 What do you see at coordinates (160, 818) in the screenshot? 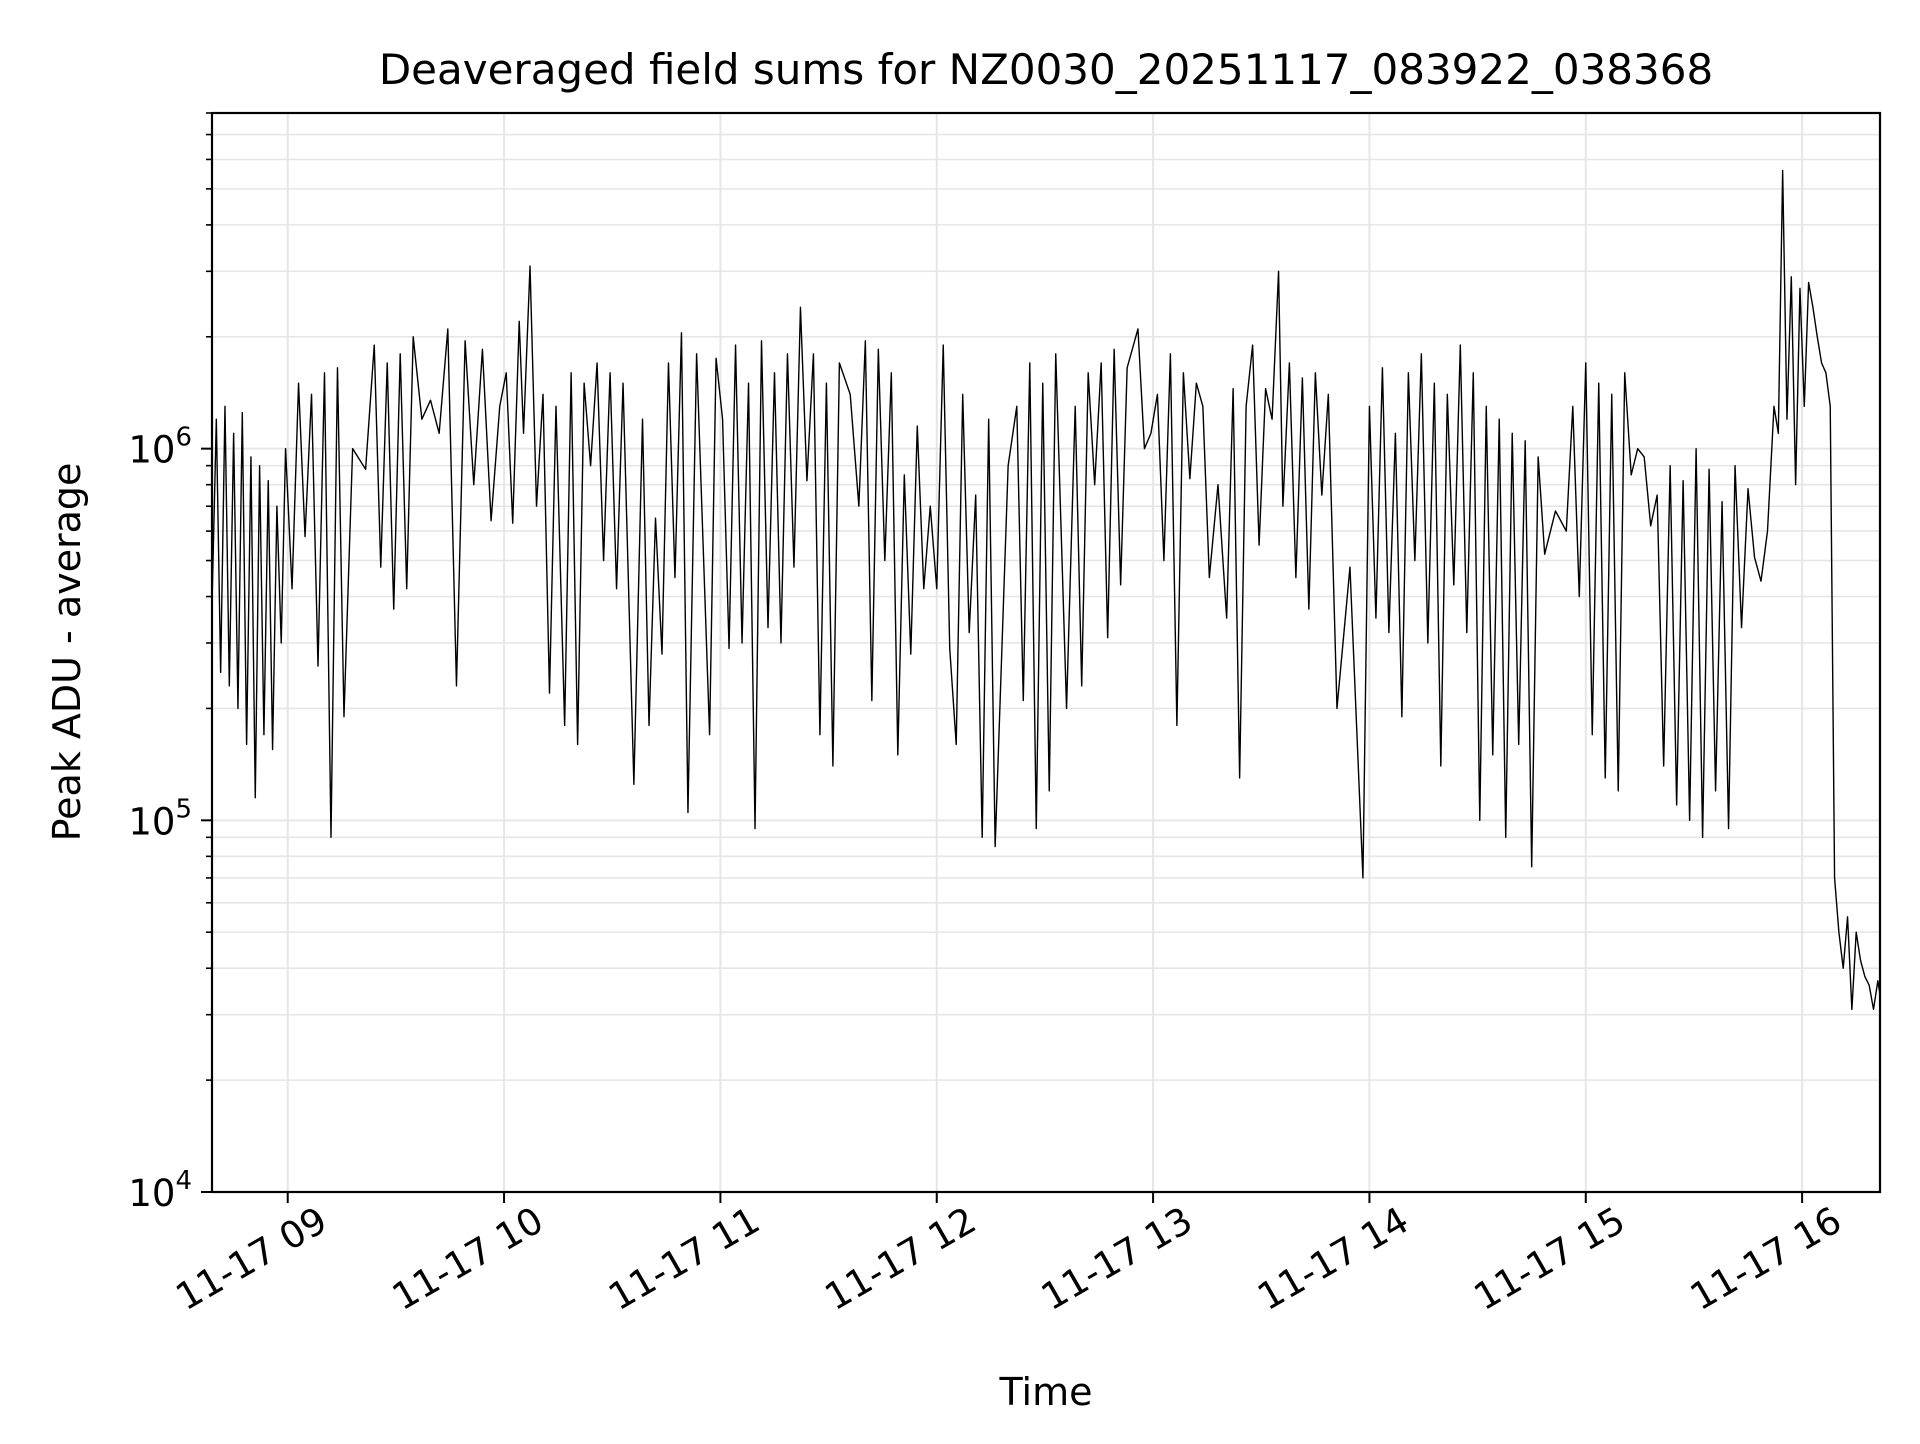
I see `y-tick-label: 10⁵` at bounding box center [160, 818].